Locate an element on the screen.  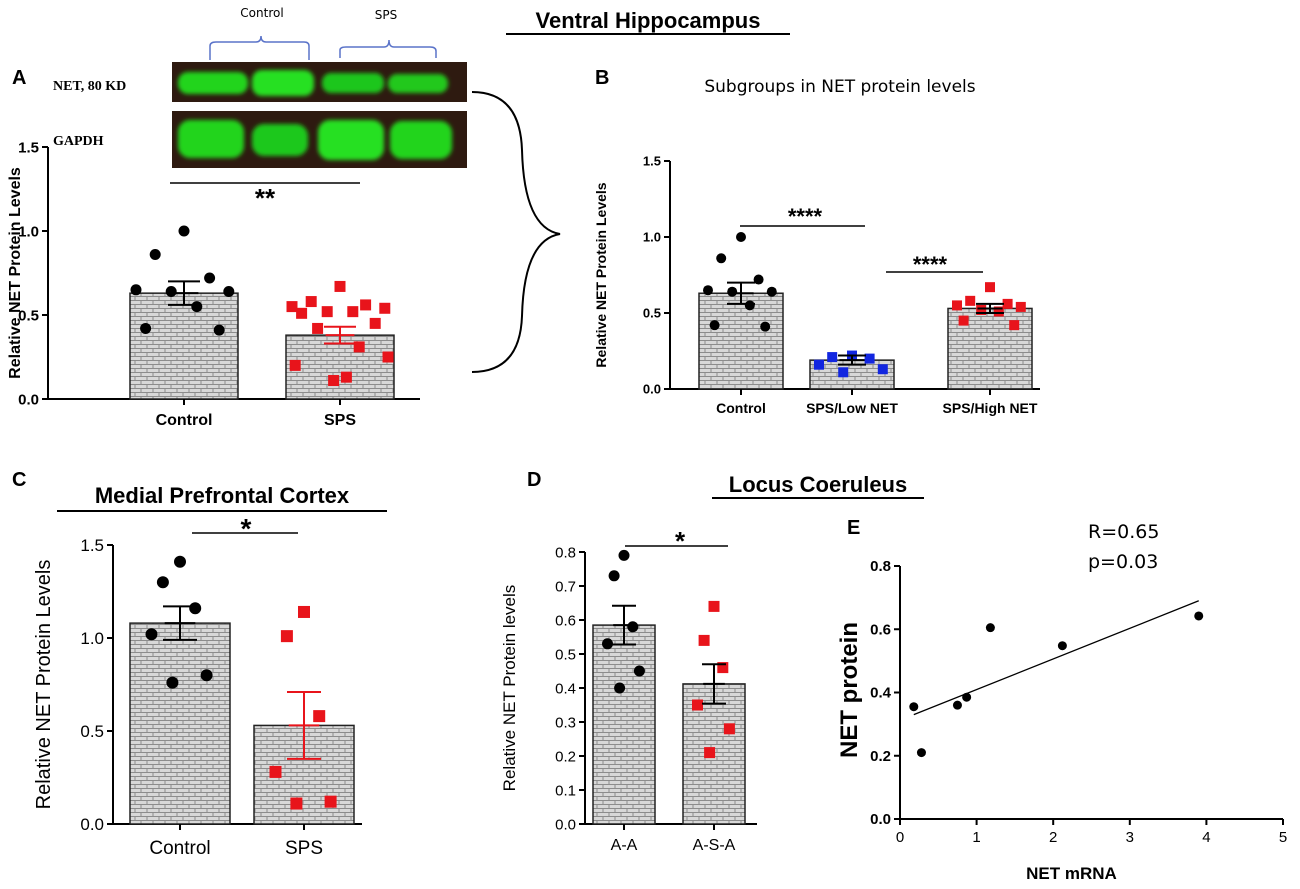
x-tick-label: A-S-A is located at coordinates (714, 845).